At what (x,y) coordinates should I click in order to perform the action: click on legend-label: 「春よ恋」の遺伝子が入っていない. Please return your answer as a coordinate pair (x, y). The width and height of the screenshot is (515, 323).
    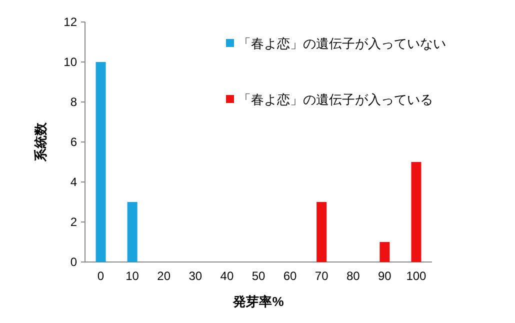
    Looking at the image, I should click on (342, 43).